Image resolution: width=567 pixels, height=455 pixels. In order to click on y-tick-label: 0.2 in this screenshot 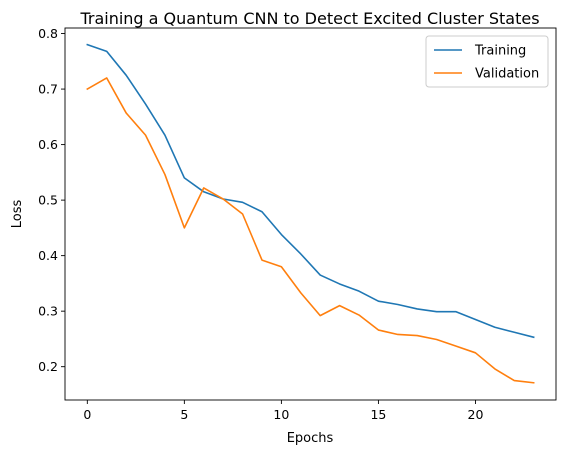, I will do `click(48, 366)`.